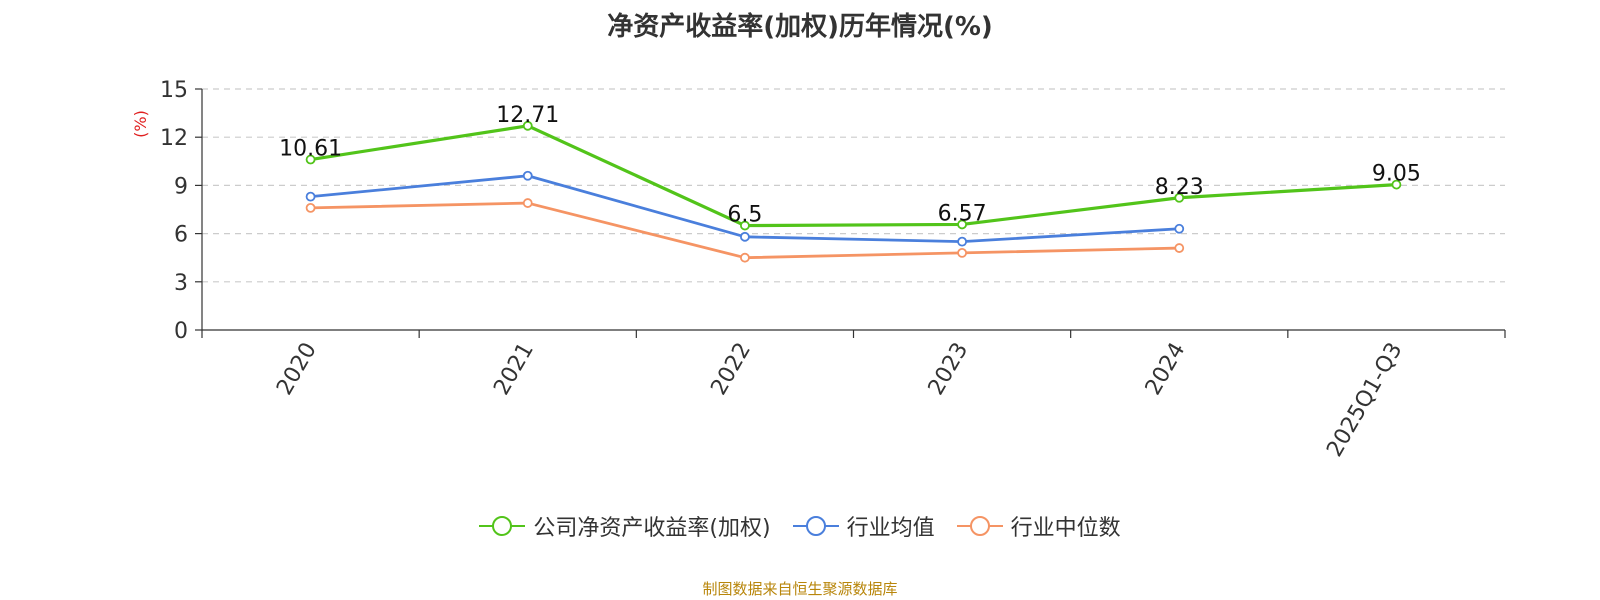 This screenshot has height=600, width=1600. What do you see at coordinates (1364, 400) in the screenshot?
I see `x-tick-label: 2025Q1-Q3` at bounding box center [1364, 400].